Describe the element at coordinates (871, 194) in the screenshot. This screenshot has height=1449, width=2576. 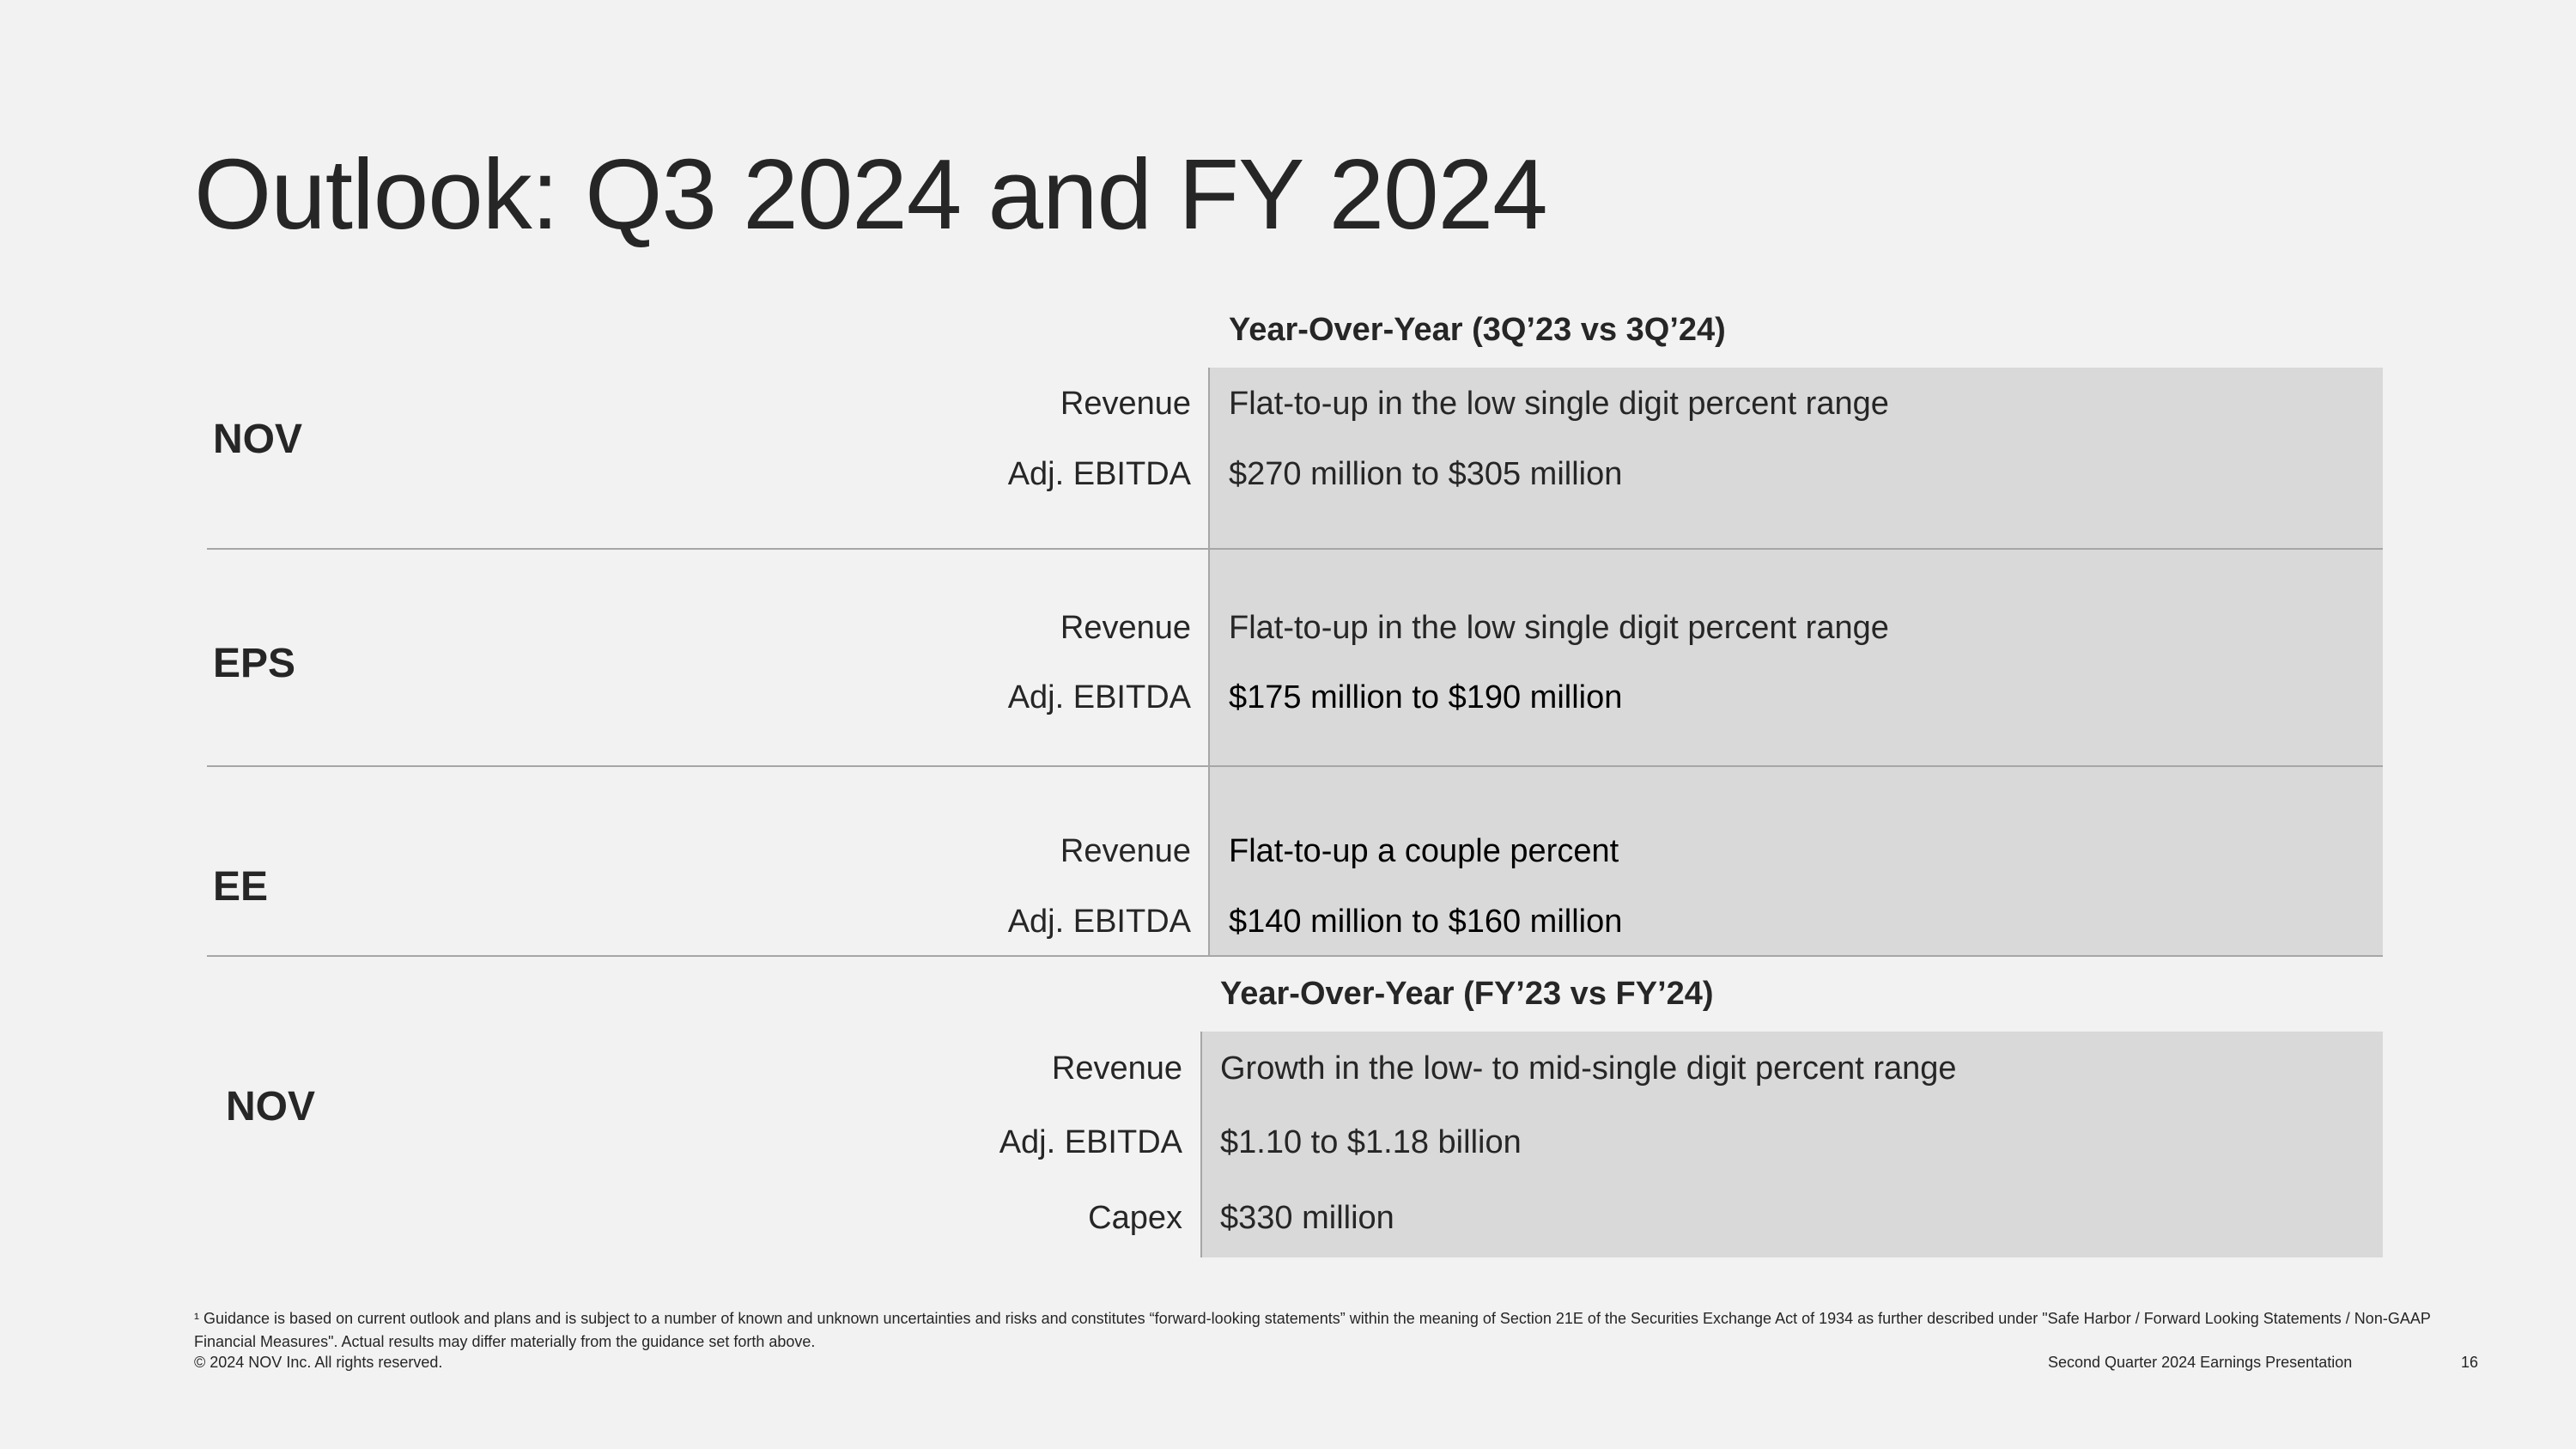
I see `slide-title: Outlook: Q3 2024 and FY 2024` at that location.